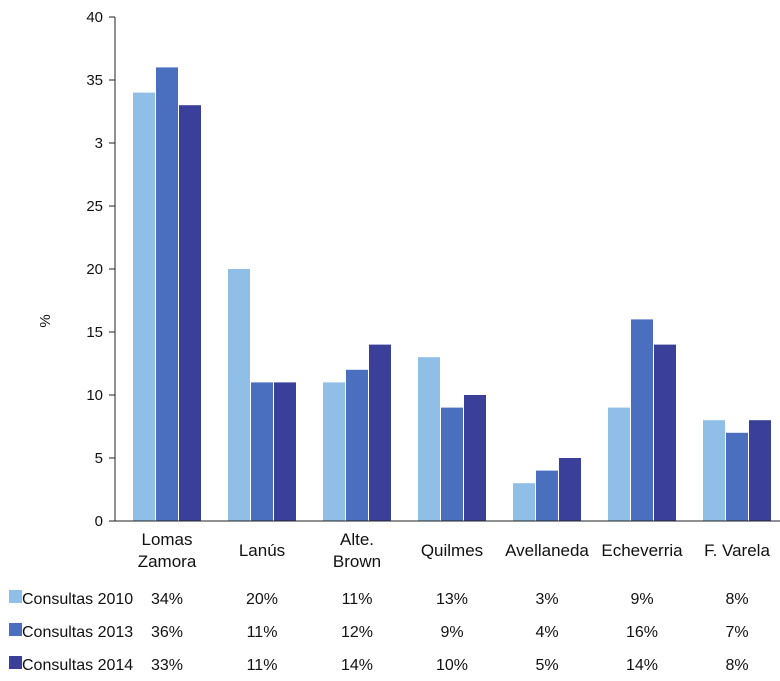  I want to click on table-cell: 5%, so click(546, 665).